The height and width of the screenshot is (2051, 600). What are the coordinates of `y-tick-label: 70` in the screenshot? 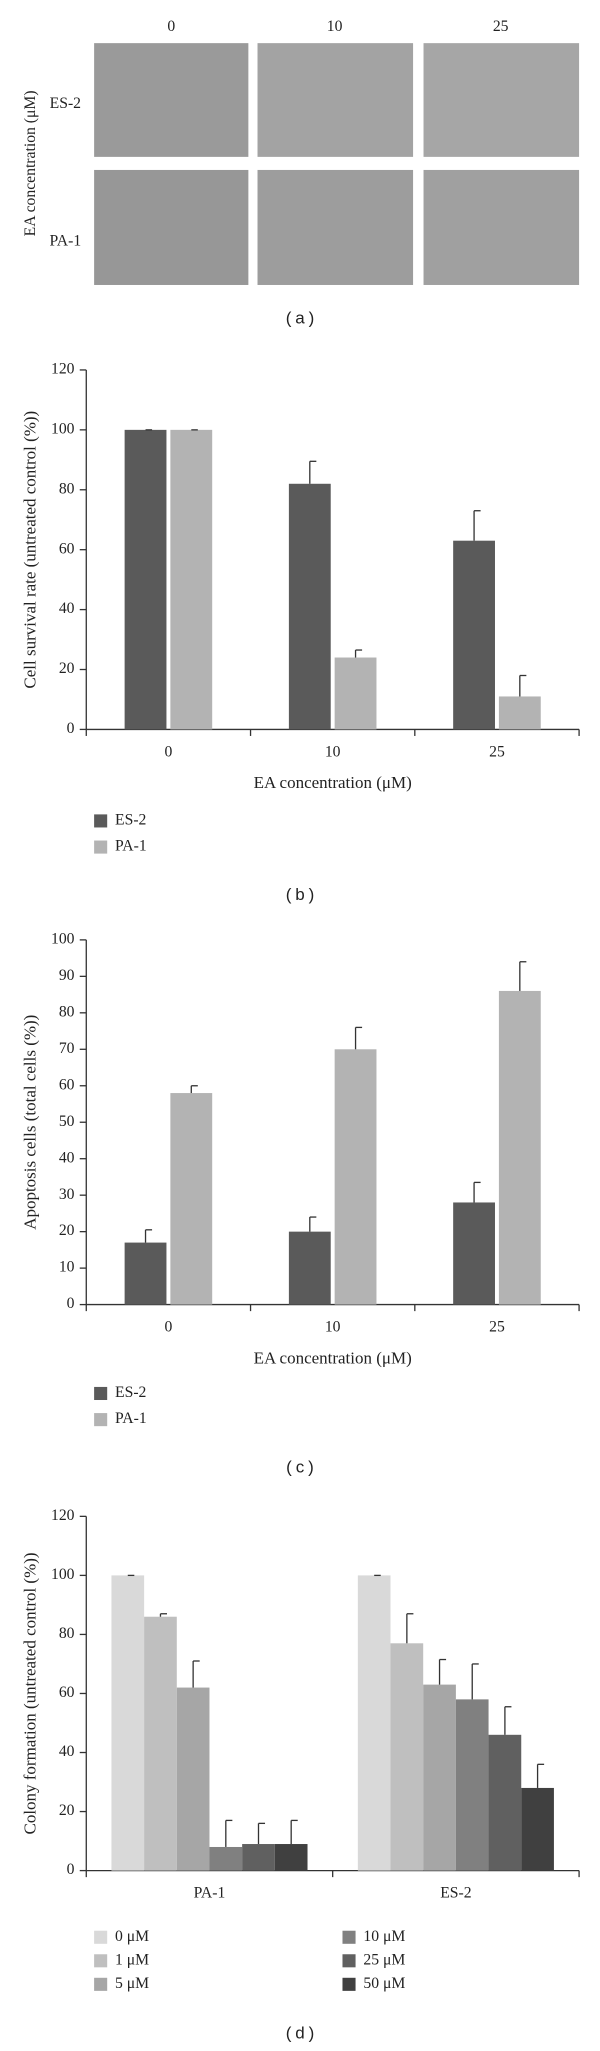 It's located at (67, 1048).